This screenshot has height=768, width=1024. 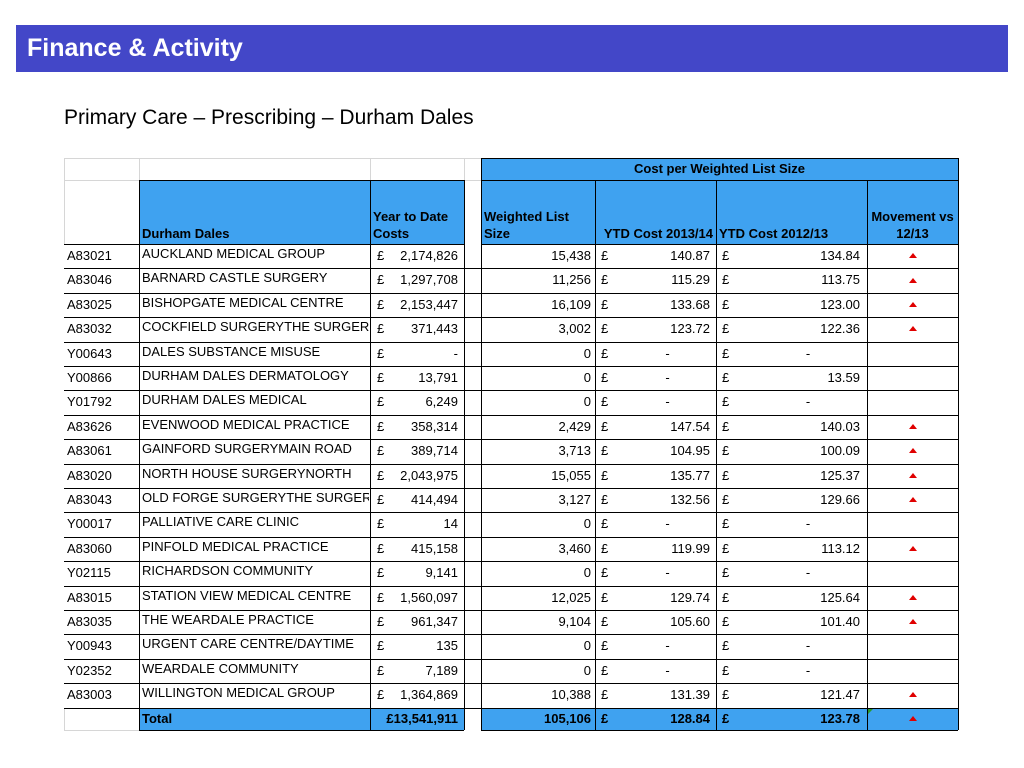 I want to click on practice-name: URGENT CARE CENTRE/DAYTIME, so click(x=248, y=644).